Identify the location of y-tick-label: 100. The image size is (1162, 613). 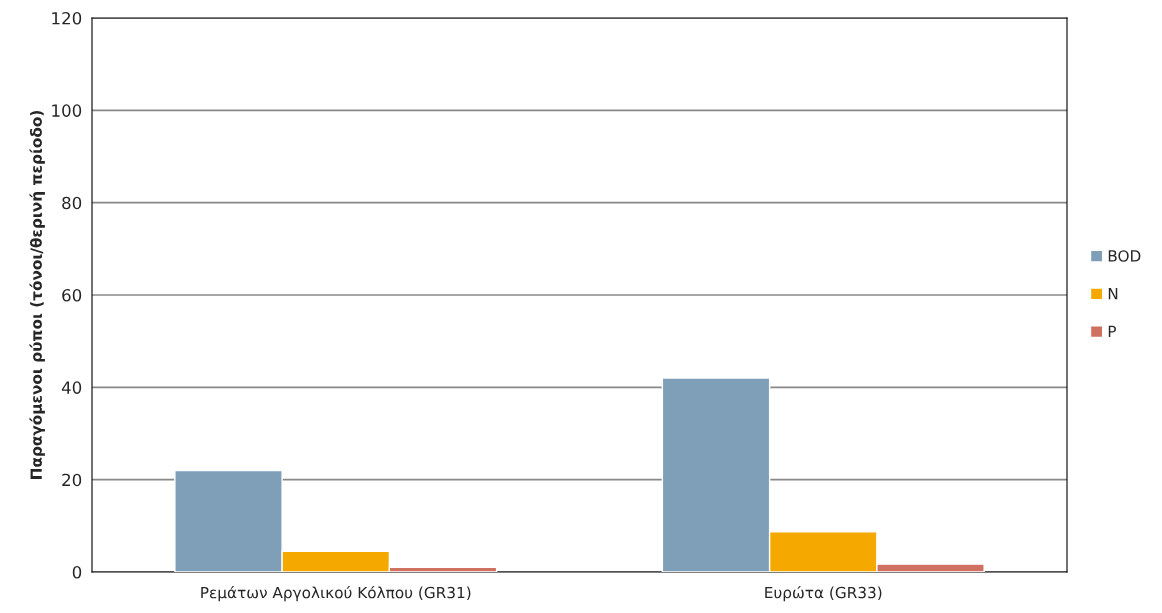
(67, 110).